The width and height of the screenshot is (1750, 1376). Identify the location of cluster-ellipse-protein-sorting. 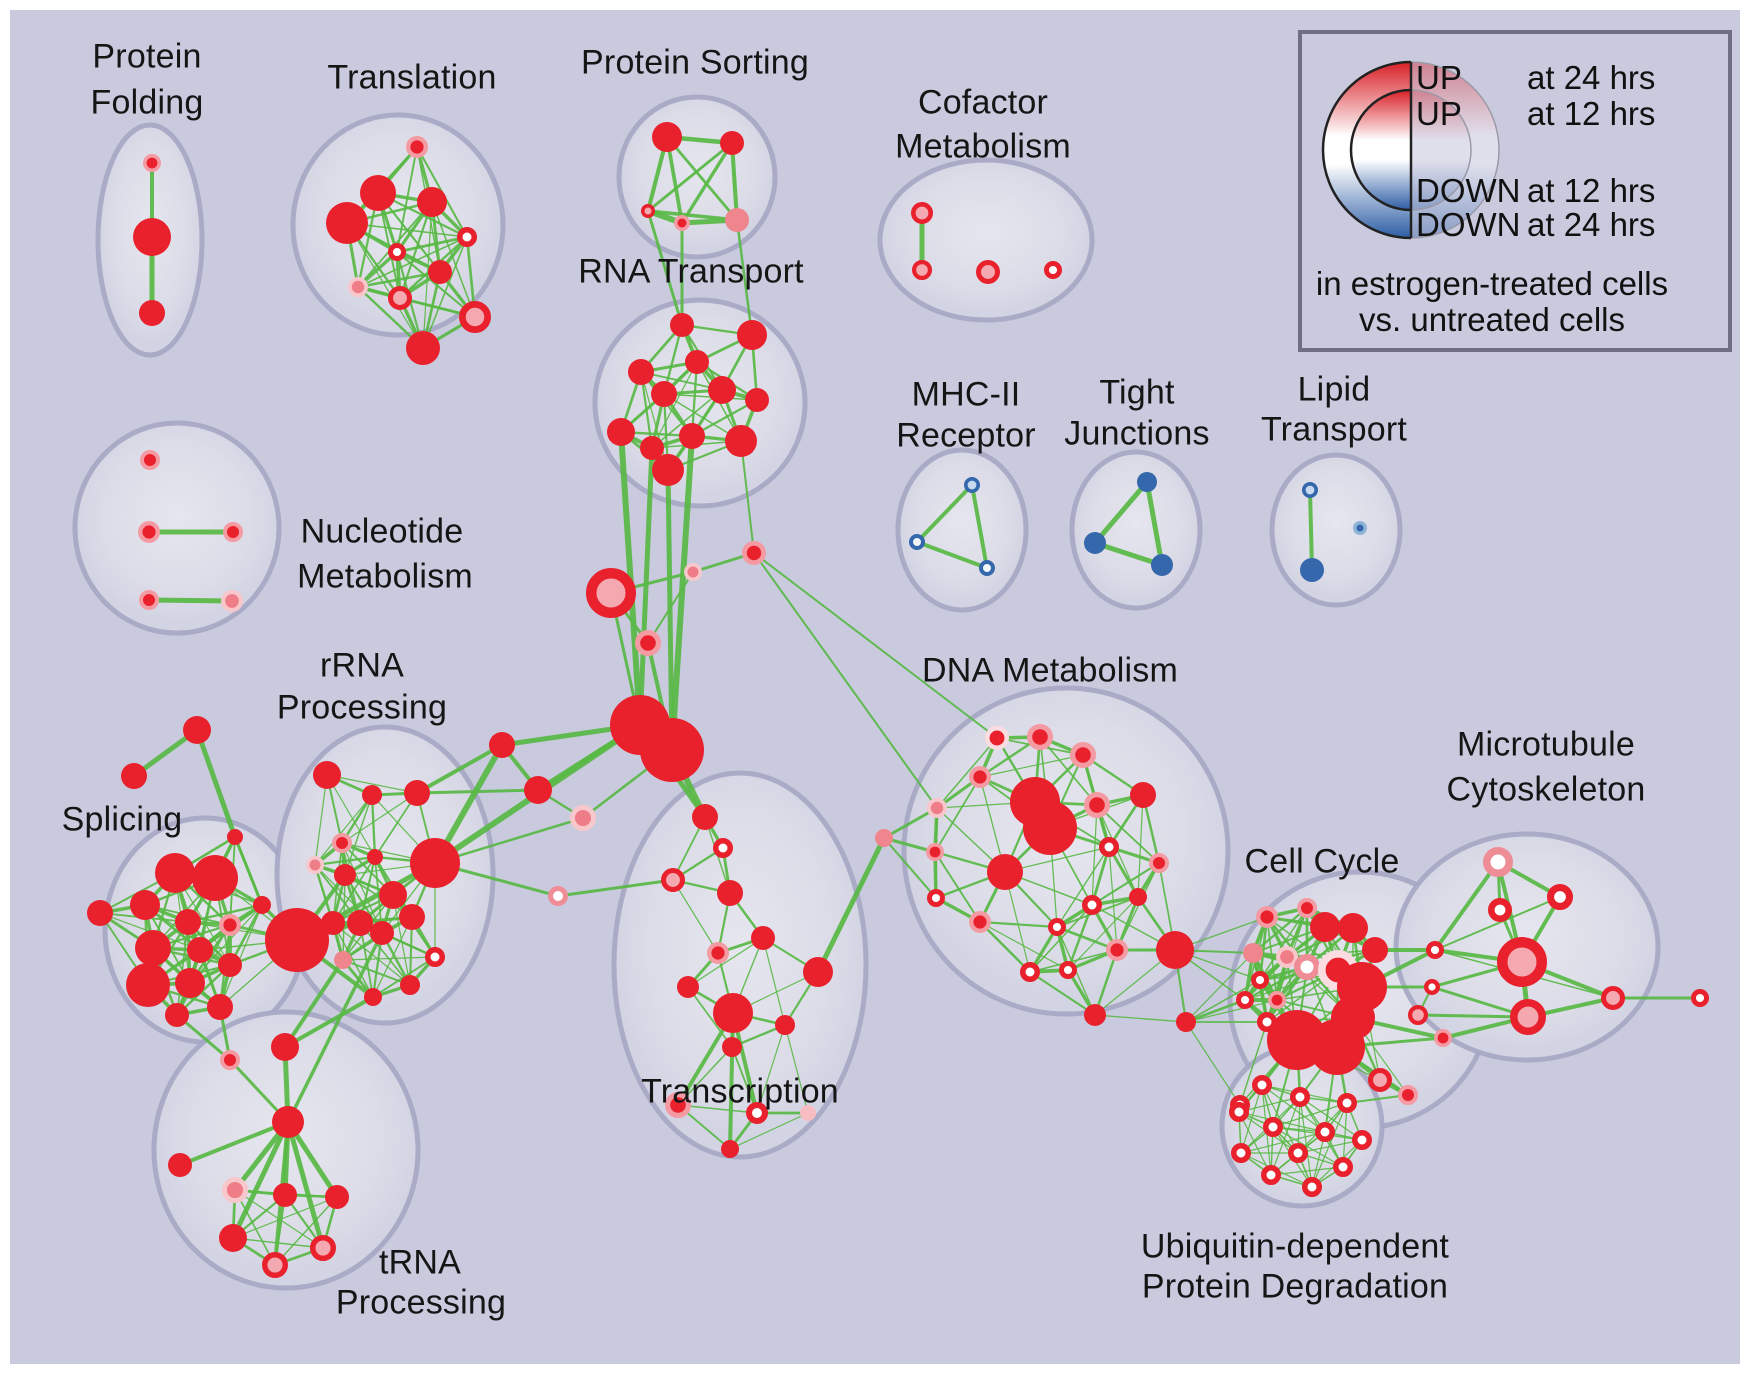
(697, 177).